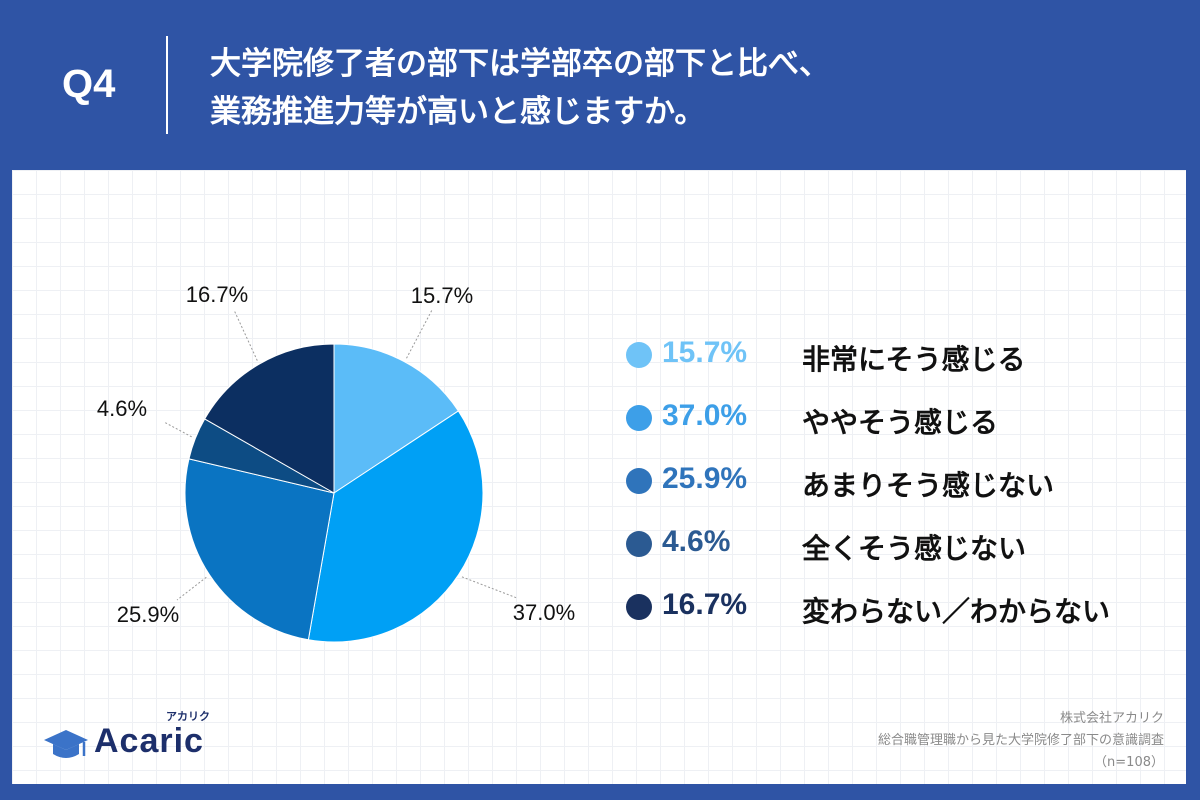 This screenshot has width=1200, height=800. I want to click on legend-percent: 4.6%, so click(696, 541).